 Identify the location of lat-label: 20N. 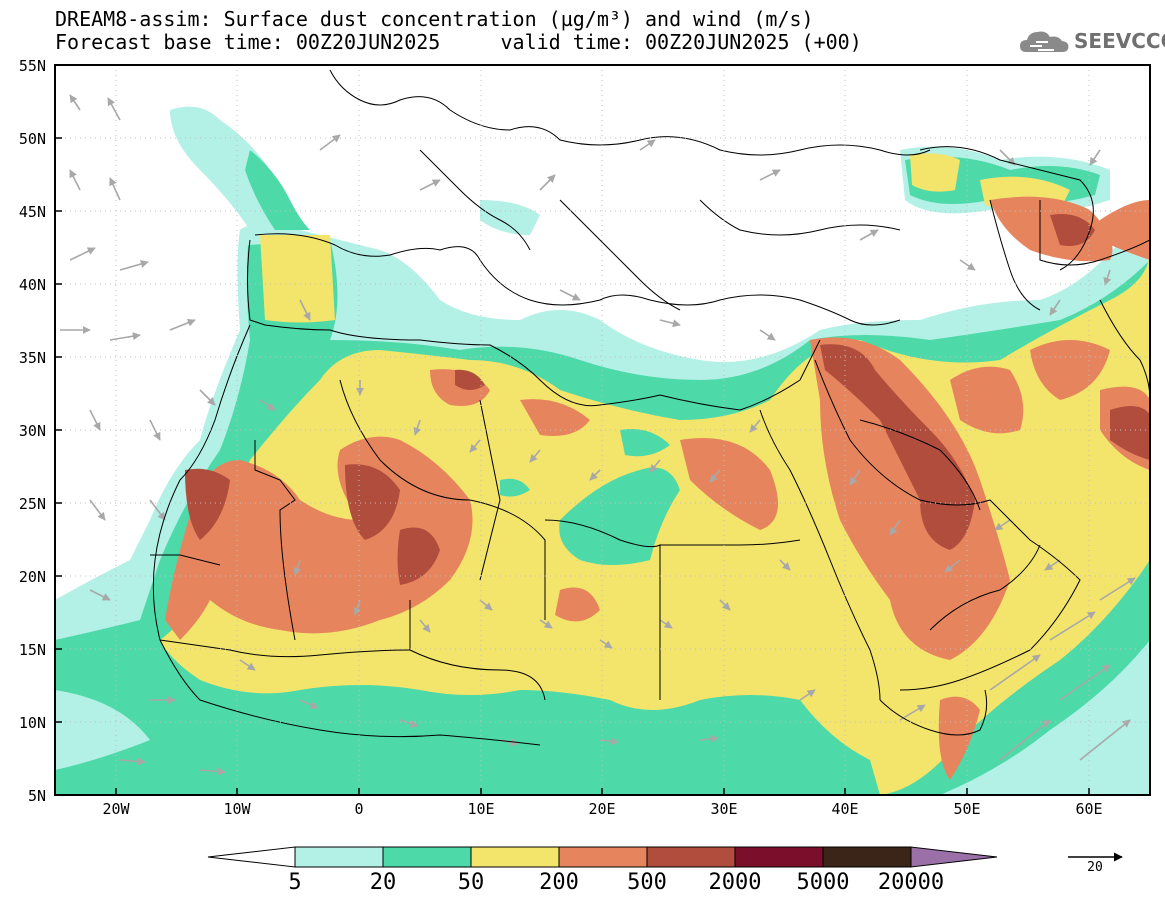
(32, 577).